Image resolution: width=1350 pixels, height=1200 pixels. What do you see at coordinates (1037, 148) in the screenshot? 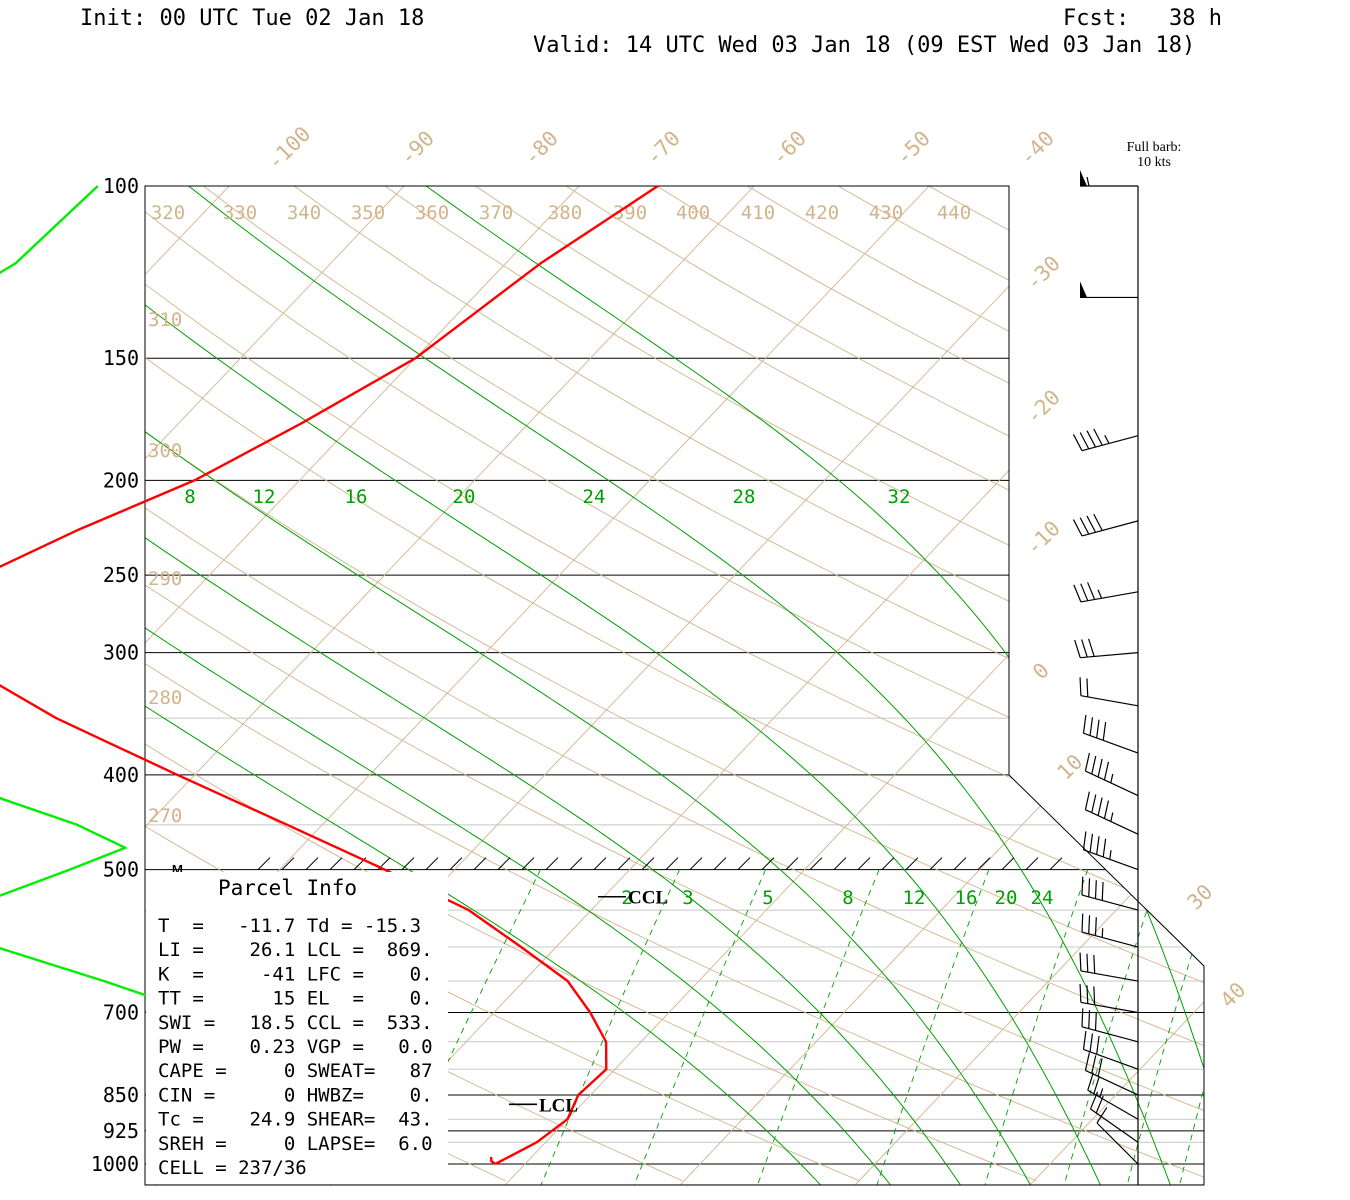
I see `isotherm-label: -40` at bounding box center [1037, 148].